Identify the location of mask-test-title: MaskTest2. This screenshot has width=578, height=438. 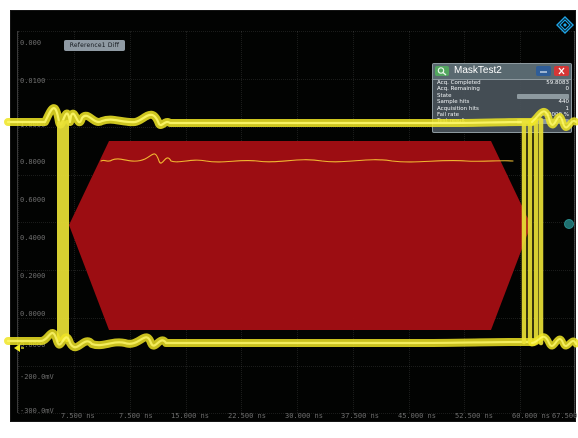
(478, 70).